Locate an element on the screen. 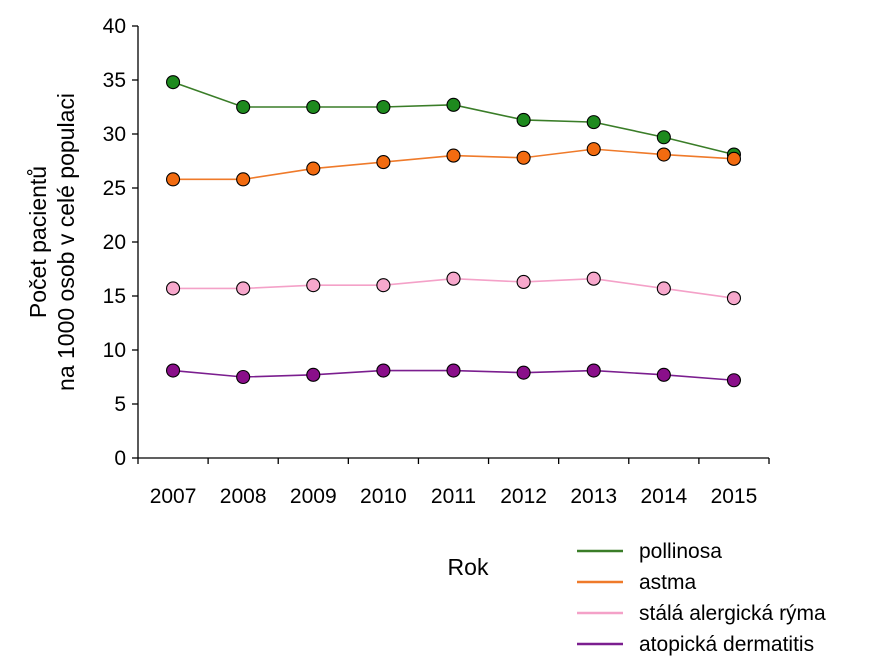 This screenshot has height=662, width=884. x-tick-label: 2010 is located at coordinates (383, 496).